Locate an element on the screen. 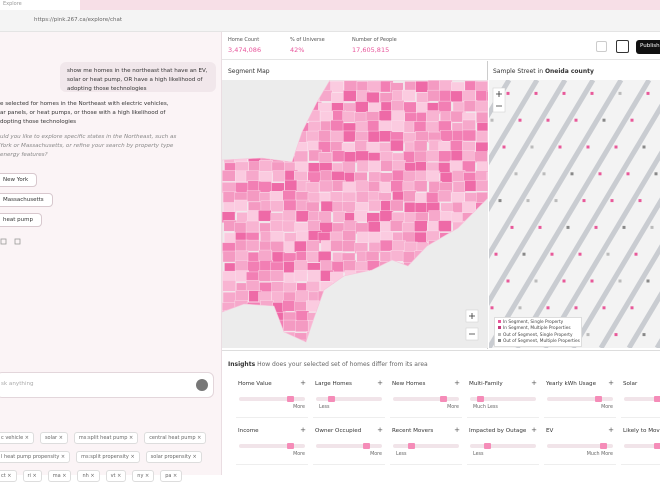 The width and height of the screenshot is (660, 482). feedback-icons is located at coordinates (15, 242).